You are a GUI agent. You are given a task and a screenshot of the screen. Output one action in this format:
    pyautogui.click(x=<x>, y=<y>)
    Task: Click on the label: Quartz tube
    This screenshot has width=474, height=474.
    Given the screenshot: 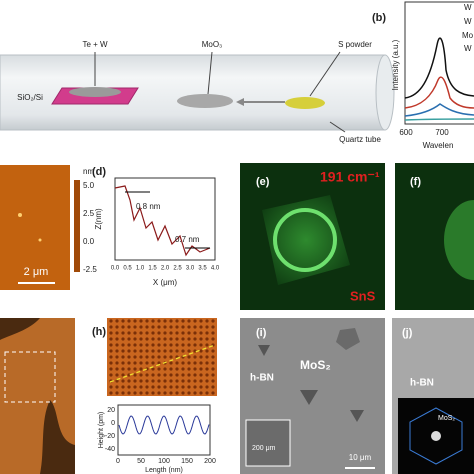 What is the action you would take?
    pyautogui.click(x=360, y=139)
    